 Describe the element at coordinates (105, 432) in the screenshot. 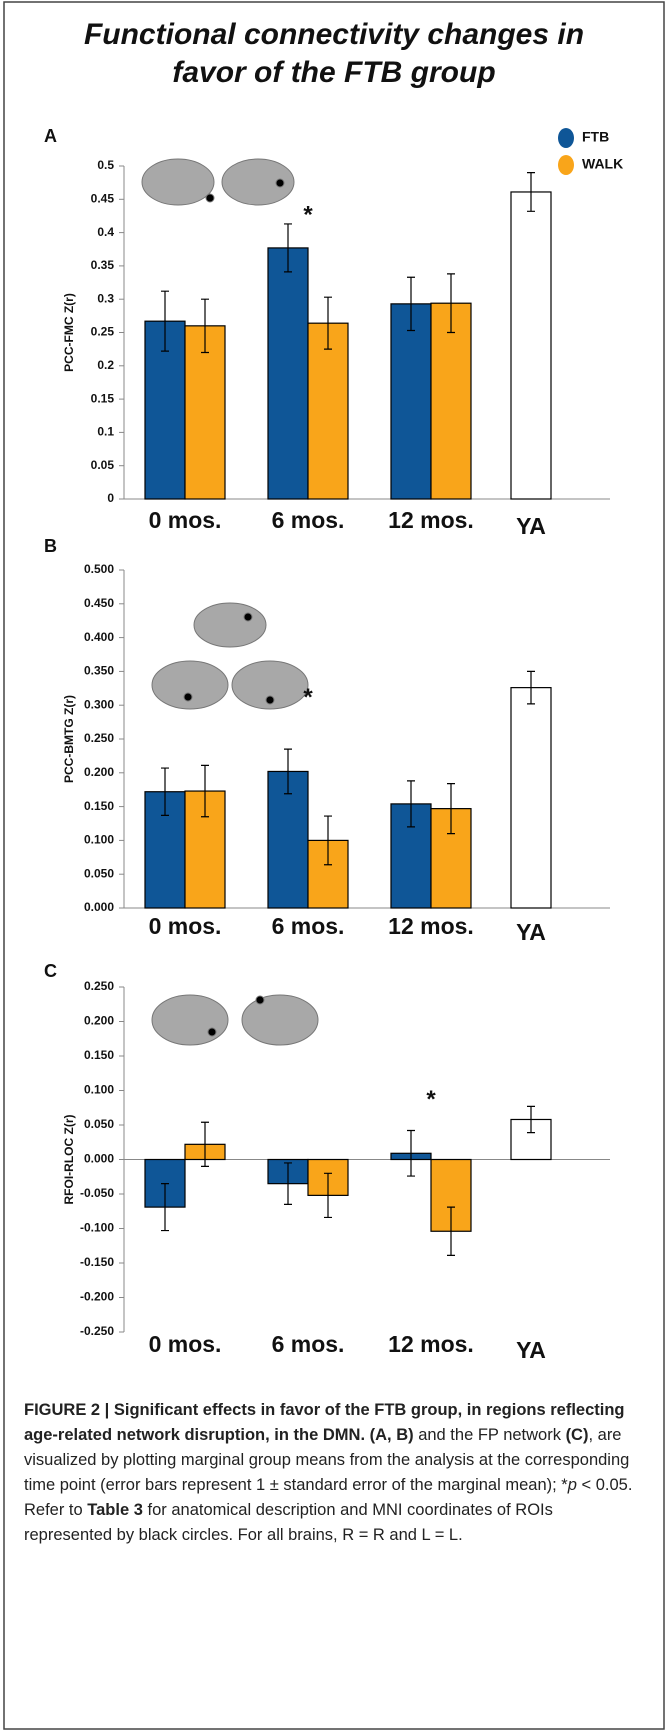

I see `y-tick-label: 0.1` at that location.